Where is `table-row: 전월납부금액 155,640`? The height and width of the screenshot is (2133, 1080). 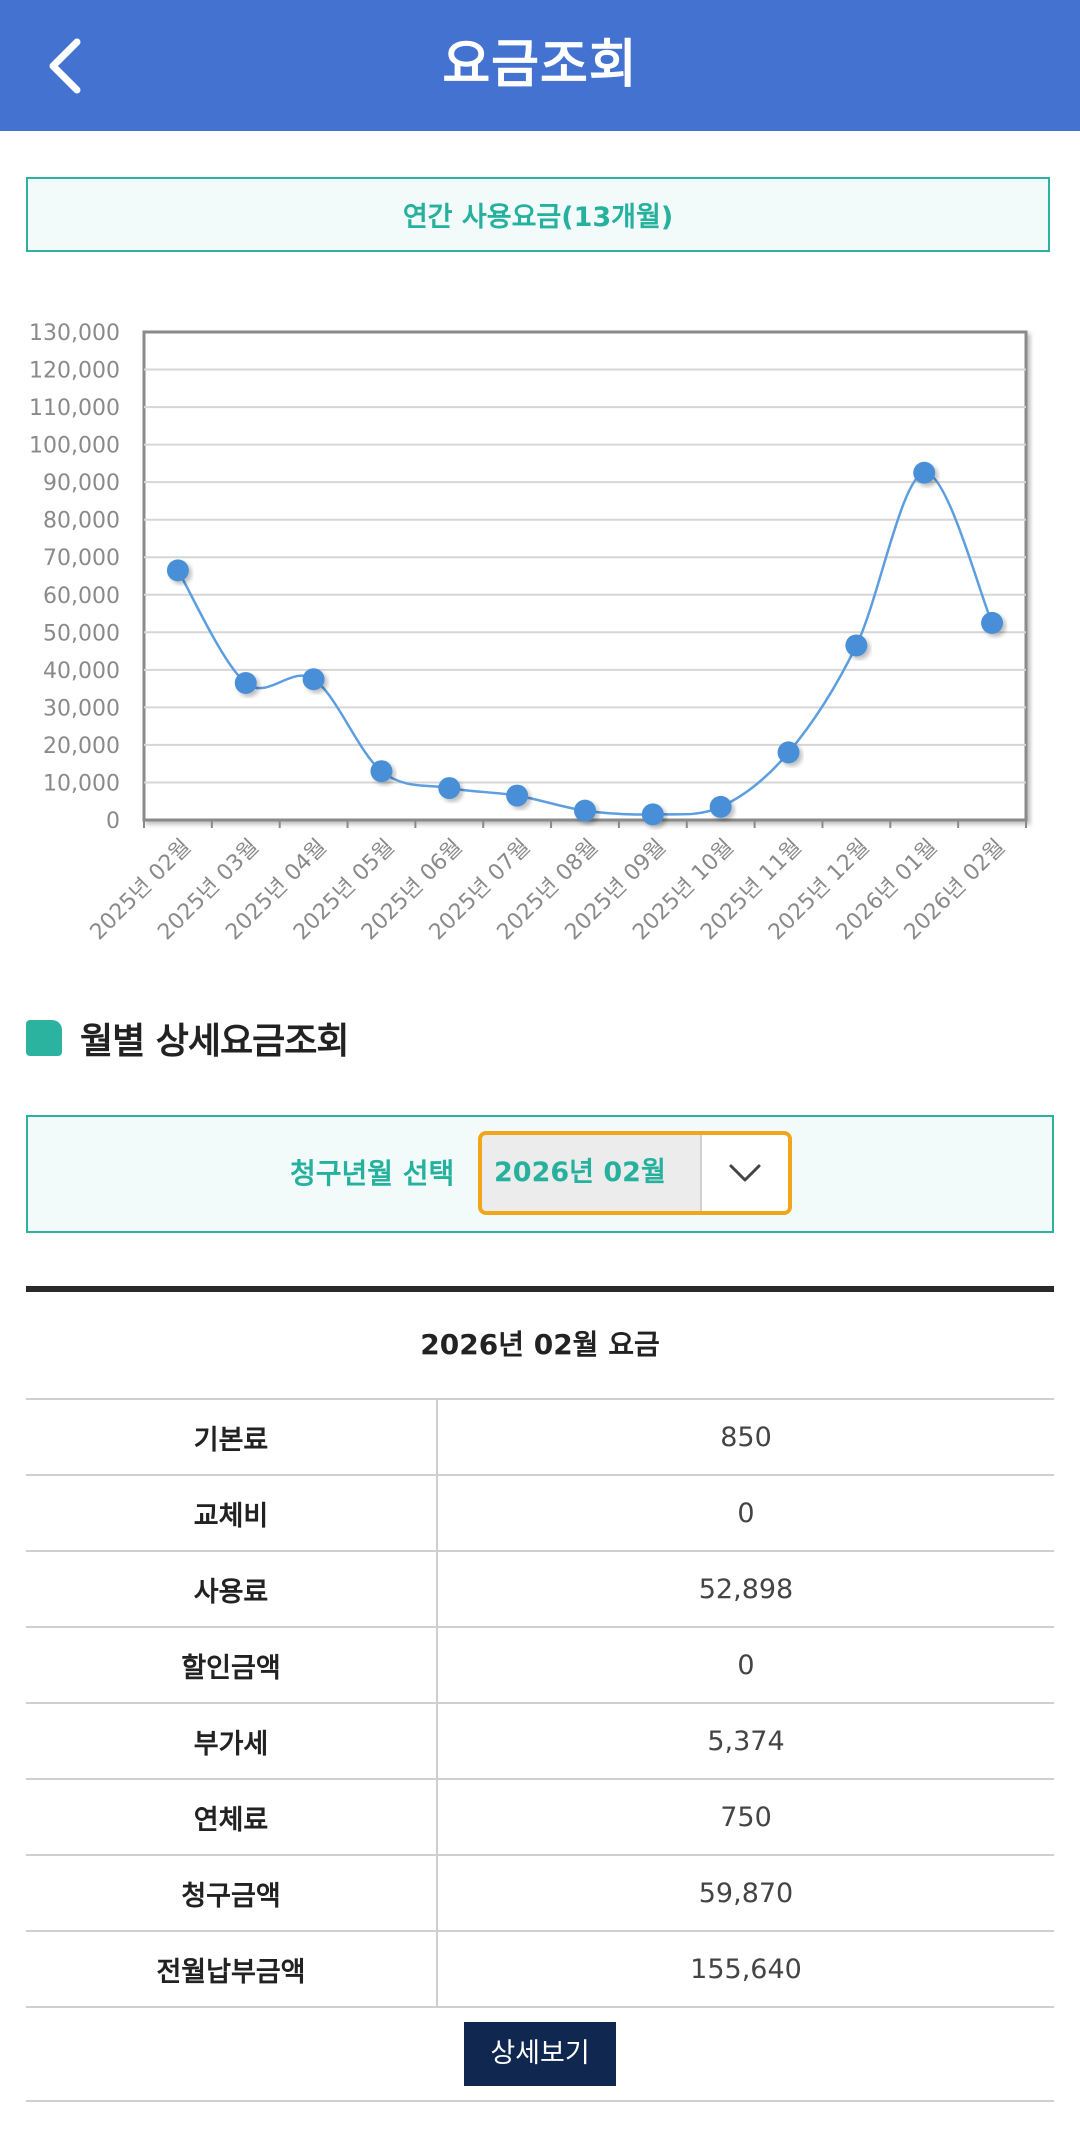 table-row: 전월납부금액 155,640 is located at coordinates (540, 1970).